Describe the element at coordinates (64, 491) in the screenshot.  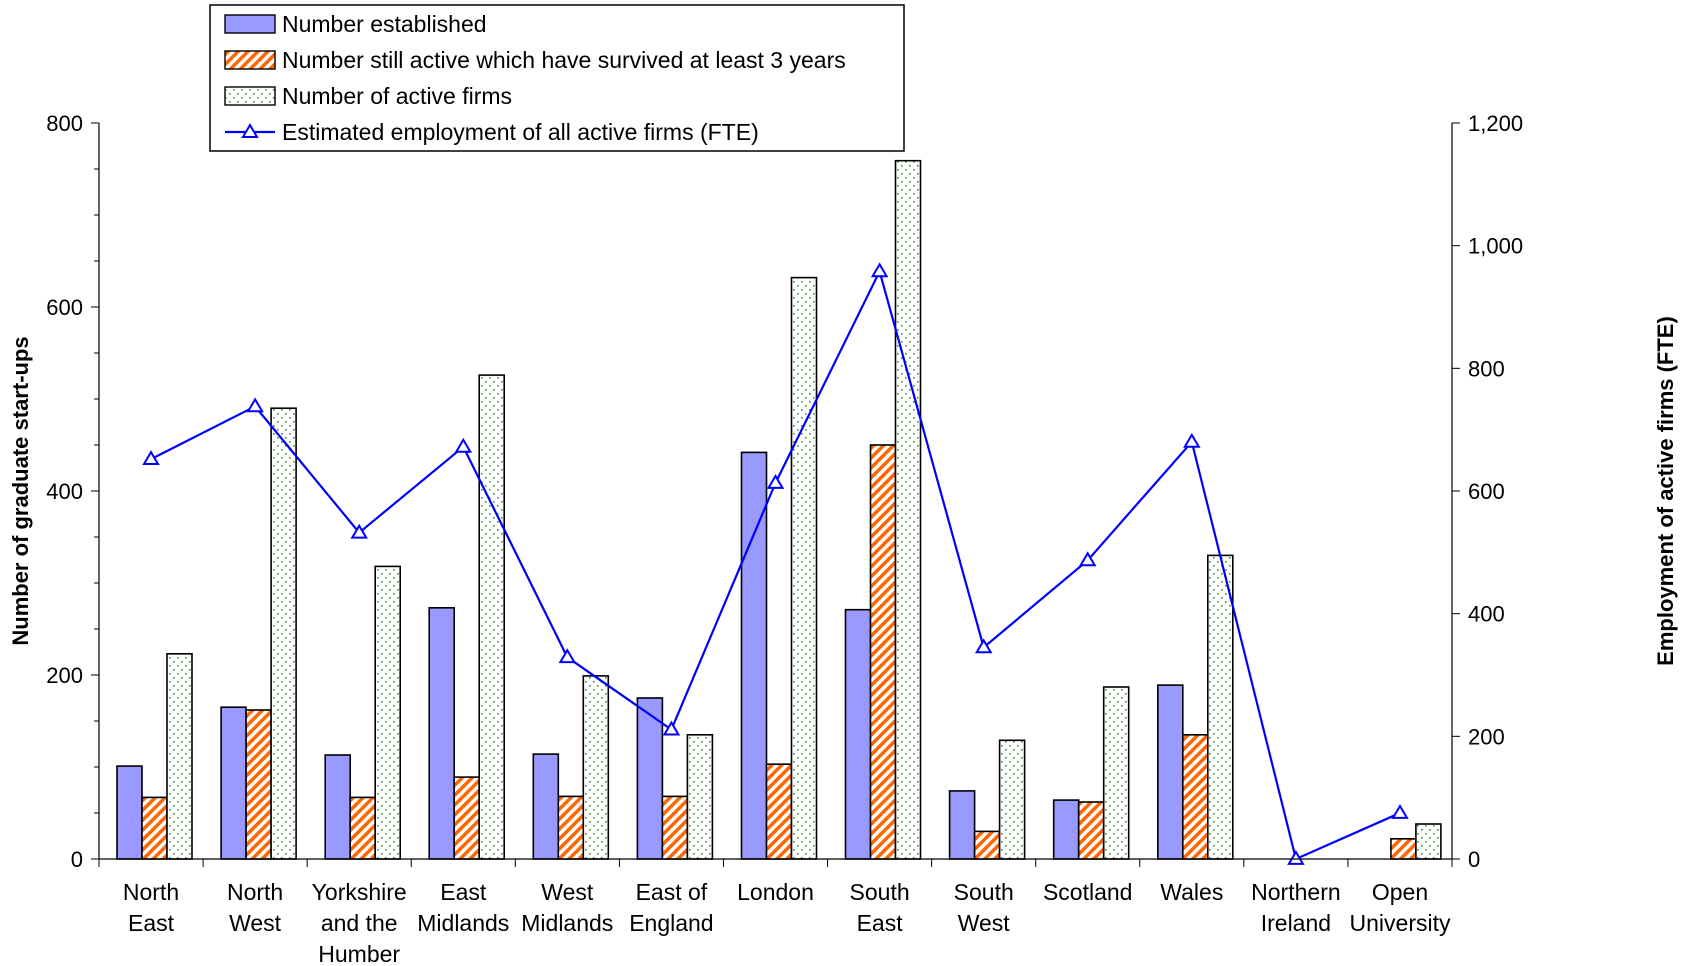
I see `left-tick-label-2: 400` at that location.